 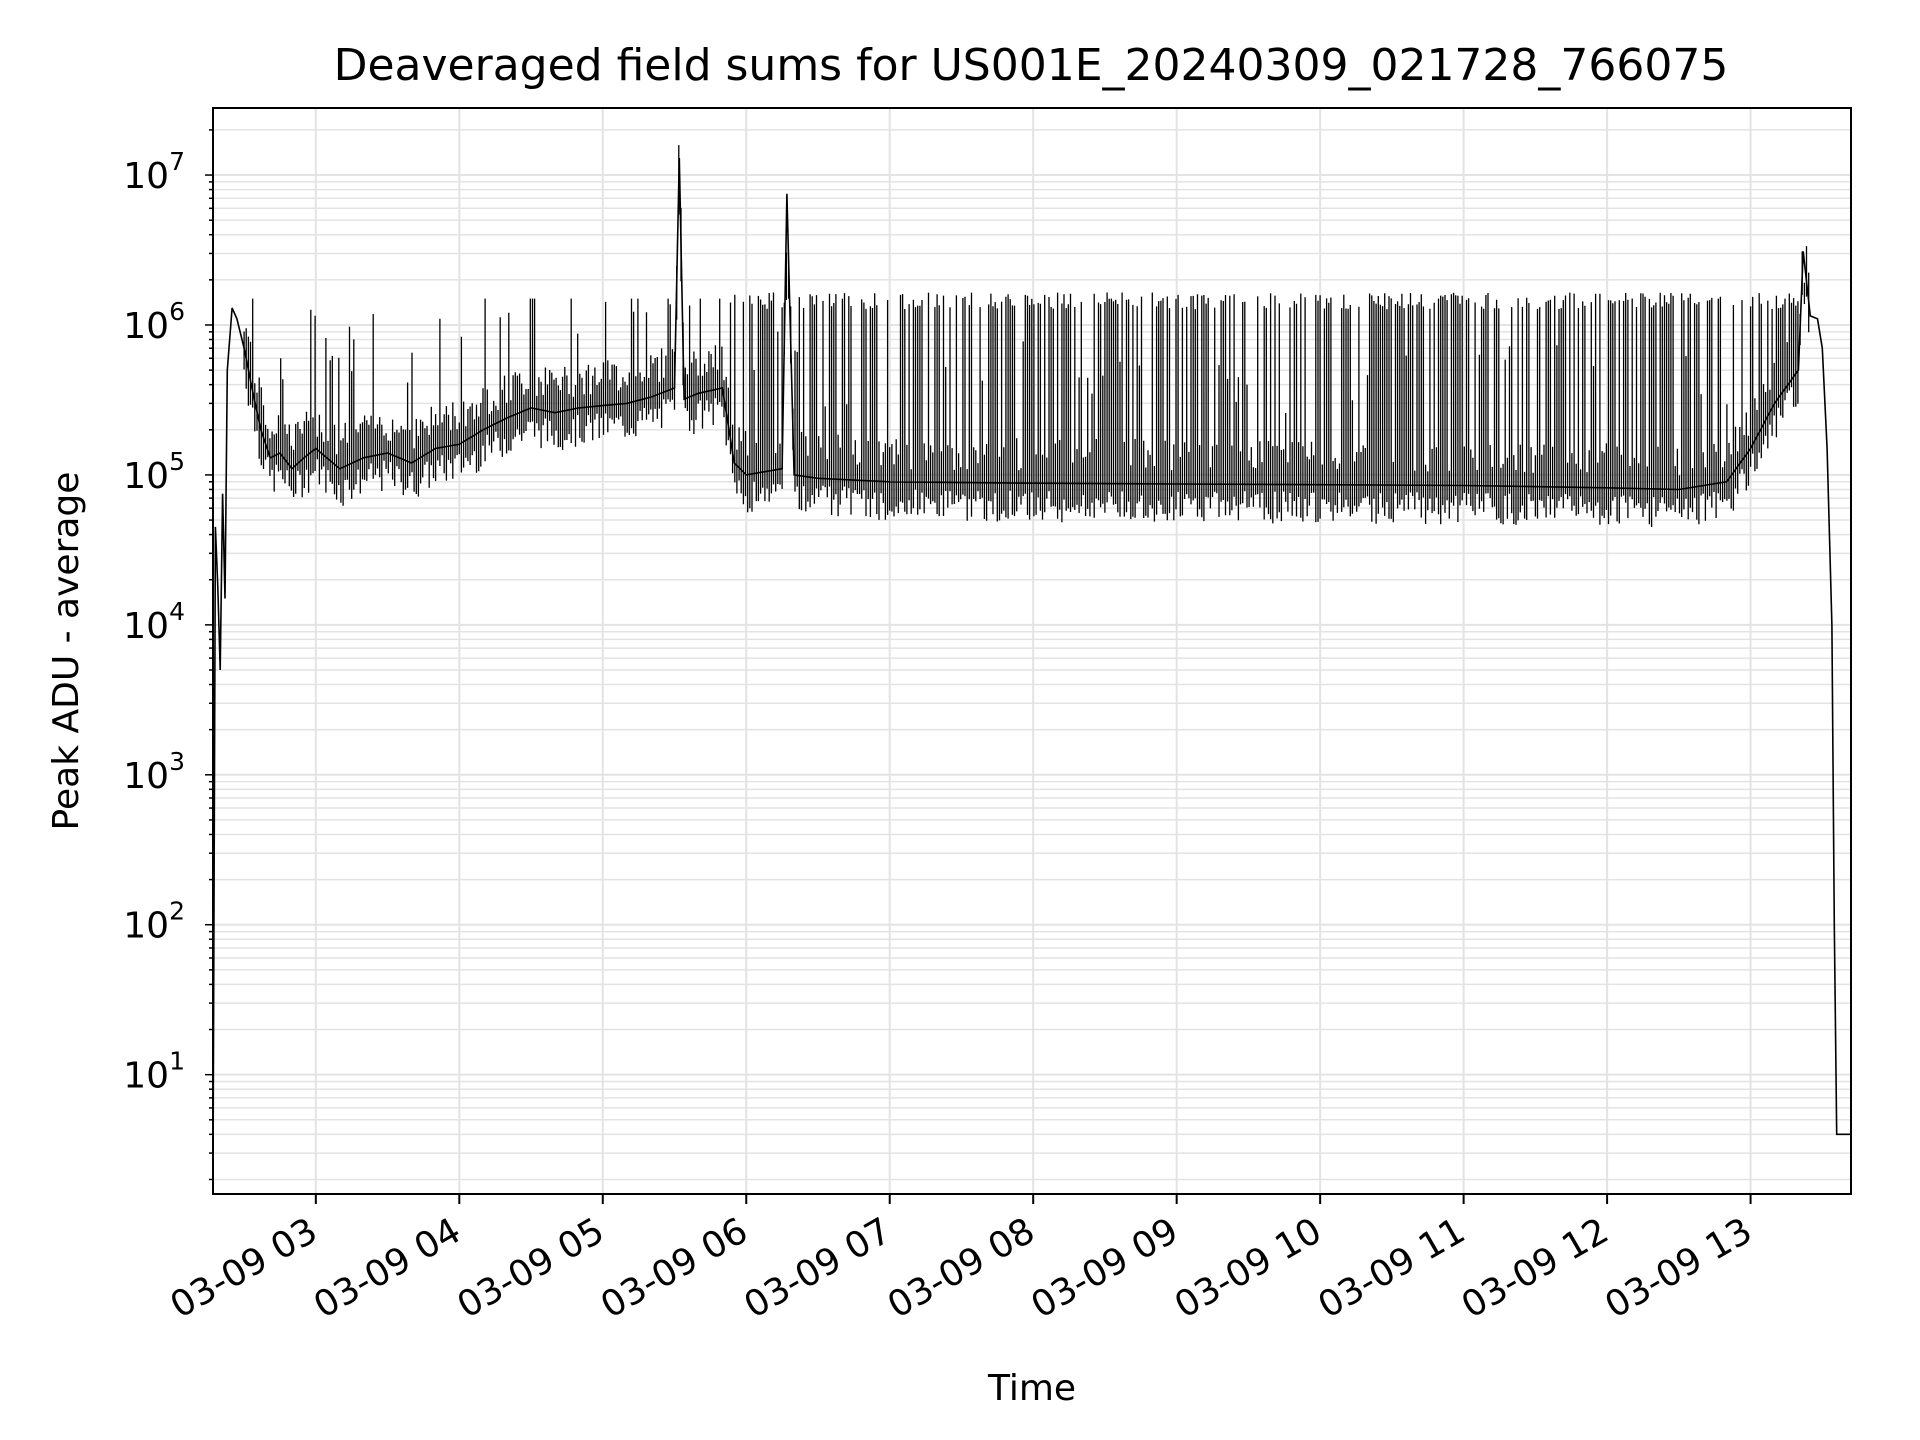 What do you see at coordinates (177, 761) in the screenshot?
I see `y-tick-exponent: 3` at bounding box center [177, 761].